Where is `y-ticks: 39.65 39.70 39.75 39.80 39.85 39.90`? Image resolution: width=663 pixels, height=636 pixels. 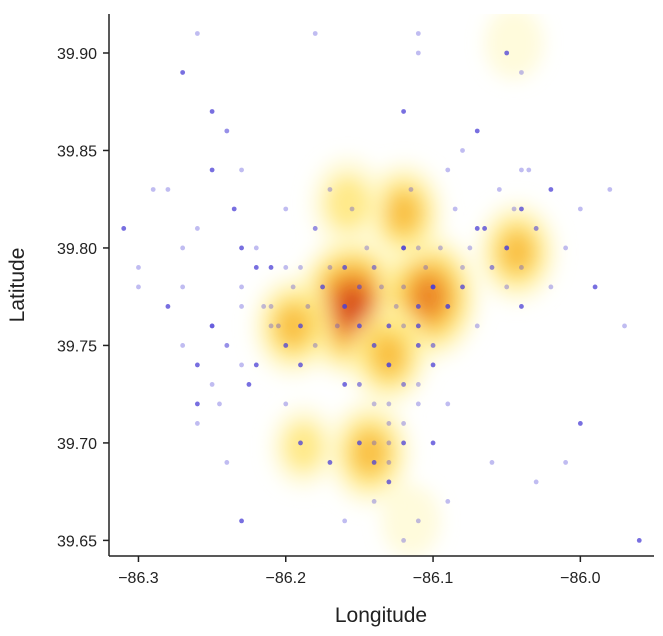
y-ticks: 39.65 39.70 39.75 39.80 39.85 39.90 is located at coordinates (83, 298).